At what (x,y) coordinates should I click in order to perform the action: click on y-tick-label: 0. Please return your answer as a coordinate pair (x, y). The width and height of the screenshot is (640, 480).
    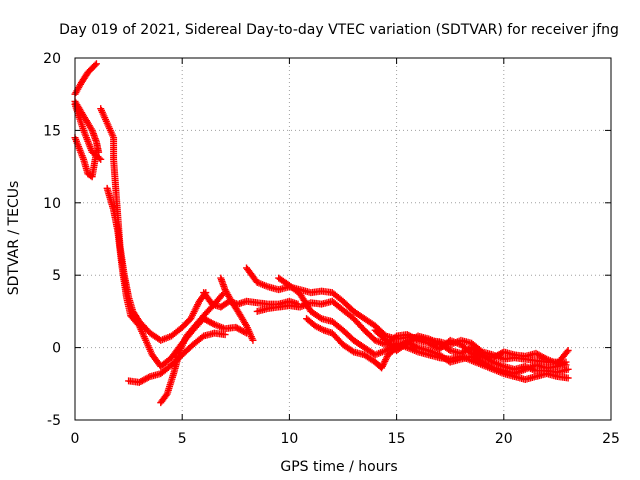
    Looking at the image, I should click on (56, 349).